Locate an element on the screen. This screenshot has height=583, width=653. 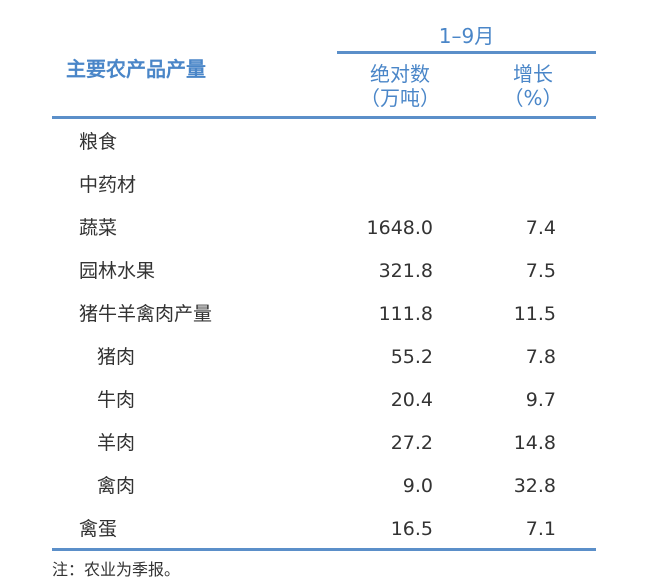
row-value: 27.2 is located at coordinates (411, 443).